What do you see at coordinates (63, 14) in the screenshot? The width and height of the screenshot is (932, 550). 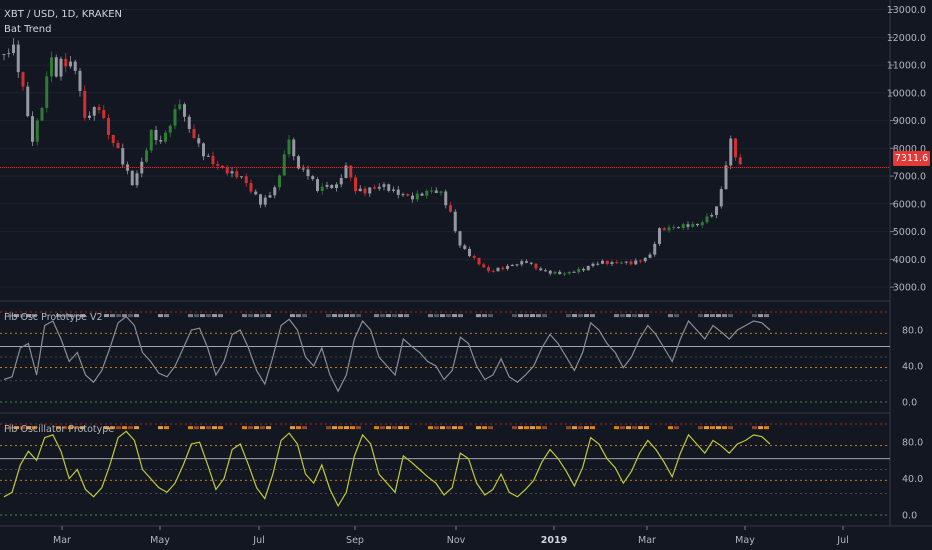 I see `symbol-title: XBT / USD, 1D, KRAKEN` at bounding box center [63, 14].